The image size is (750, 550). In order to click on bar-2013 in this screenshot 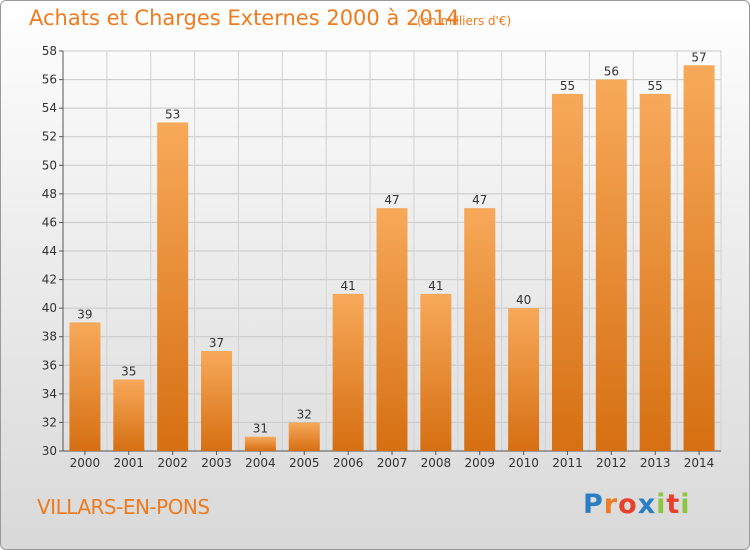, I will do `click(655, 272)`.